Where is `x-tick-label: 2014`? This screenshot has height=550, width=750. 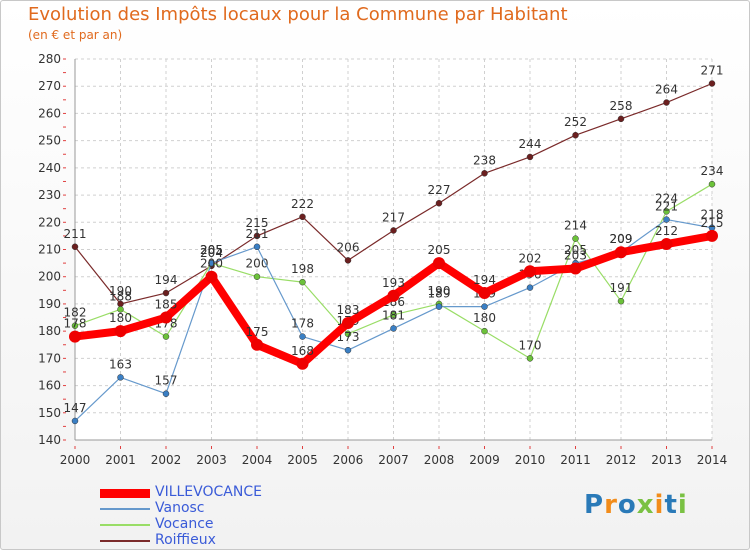
x-tick-label: 2014 is located at coordinates (712, 460).